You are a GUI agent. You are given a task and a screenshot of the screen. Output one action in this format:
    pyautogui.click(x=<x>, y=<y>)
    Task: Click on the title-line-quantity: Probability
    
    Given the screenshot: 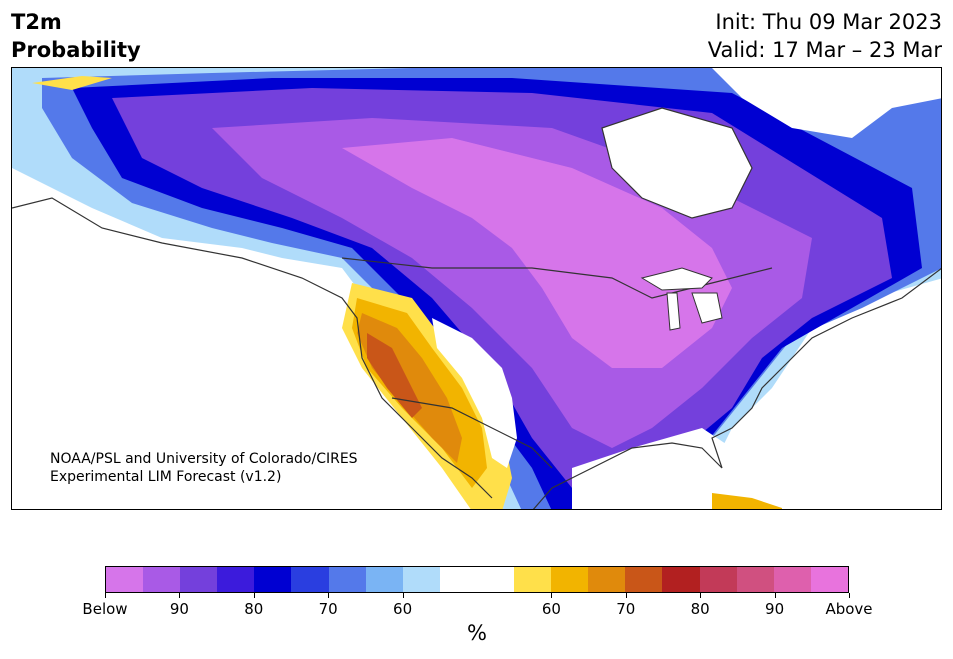 What is the action you would take?
    pyautogui.click(x=76, y=50)
    